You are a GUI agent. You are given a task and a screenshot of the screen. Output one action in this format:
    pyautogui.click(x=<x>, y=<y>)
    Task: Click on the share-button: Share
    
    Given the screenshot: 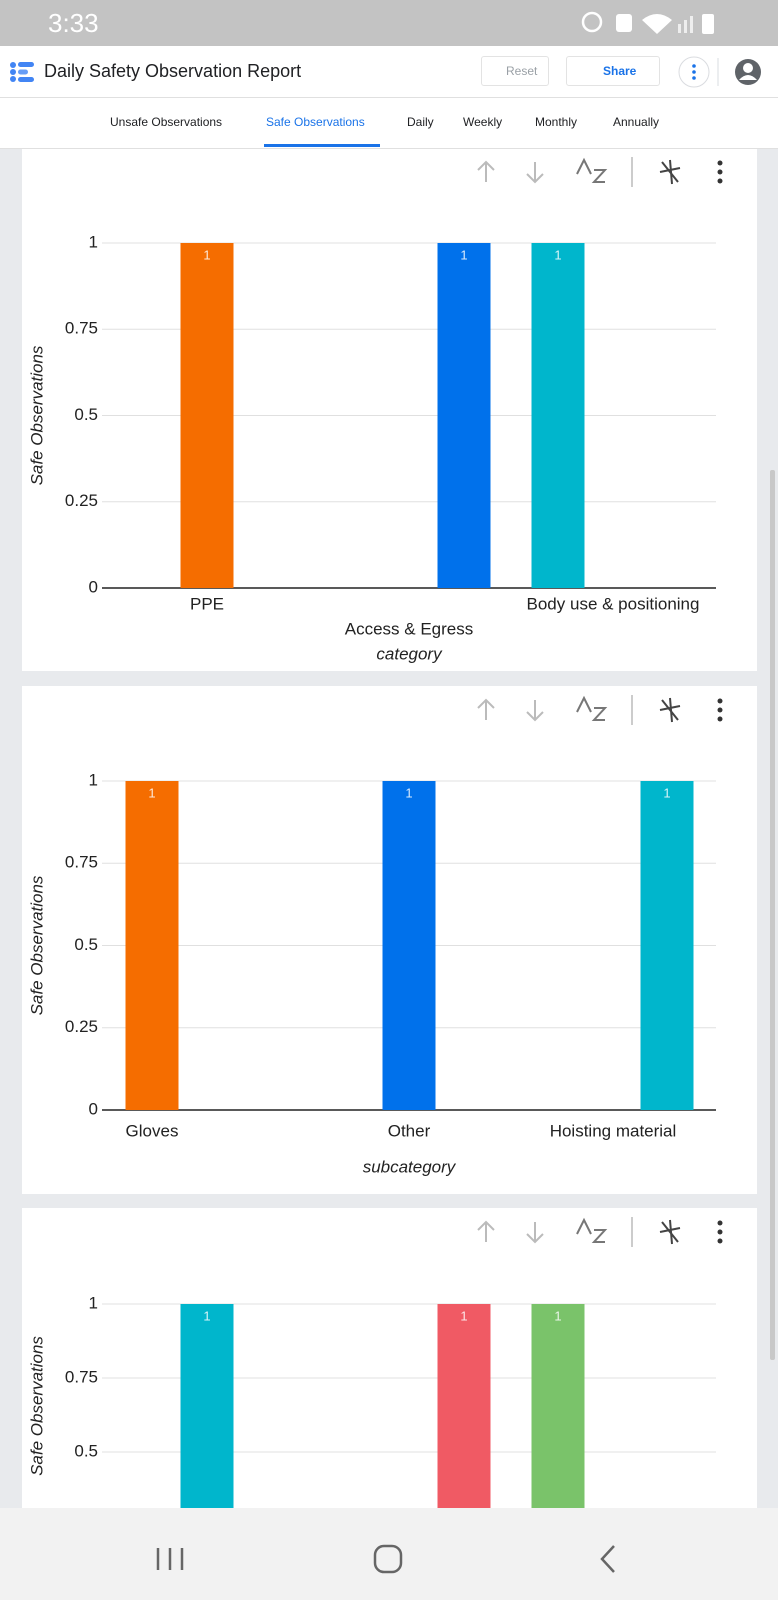 What is the action you would take?
    pyautogui.click(x=613, y=71)
    